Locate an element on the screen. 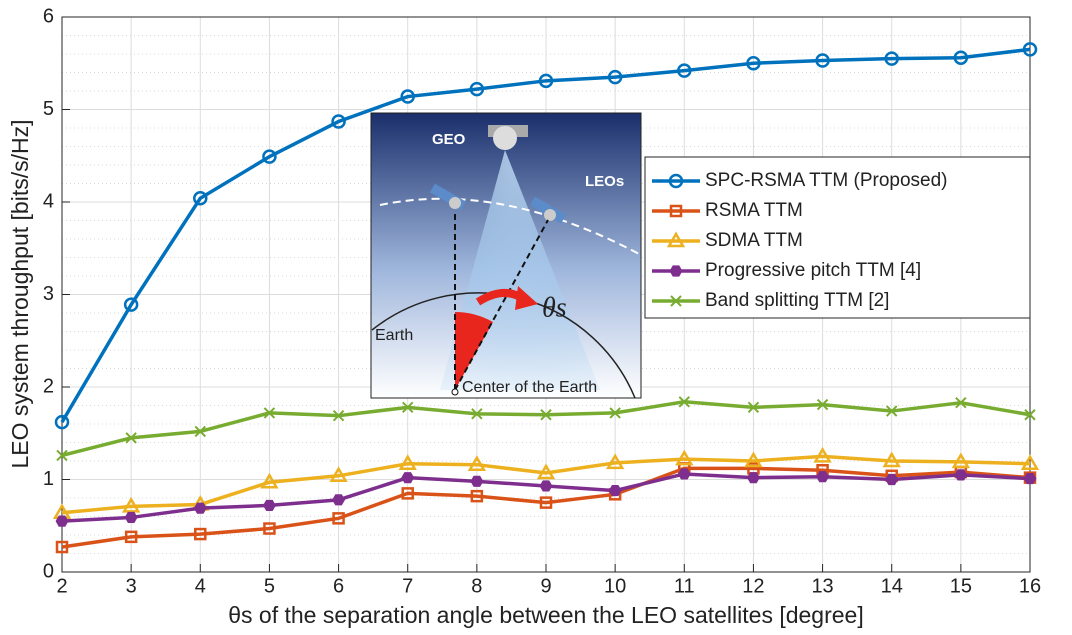 The width and height of the screenshot is (1072, 635). y-axis-label: LEO system throughput [bits/s/Hz] is located at coordinates (20, 294).